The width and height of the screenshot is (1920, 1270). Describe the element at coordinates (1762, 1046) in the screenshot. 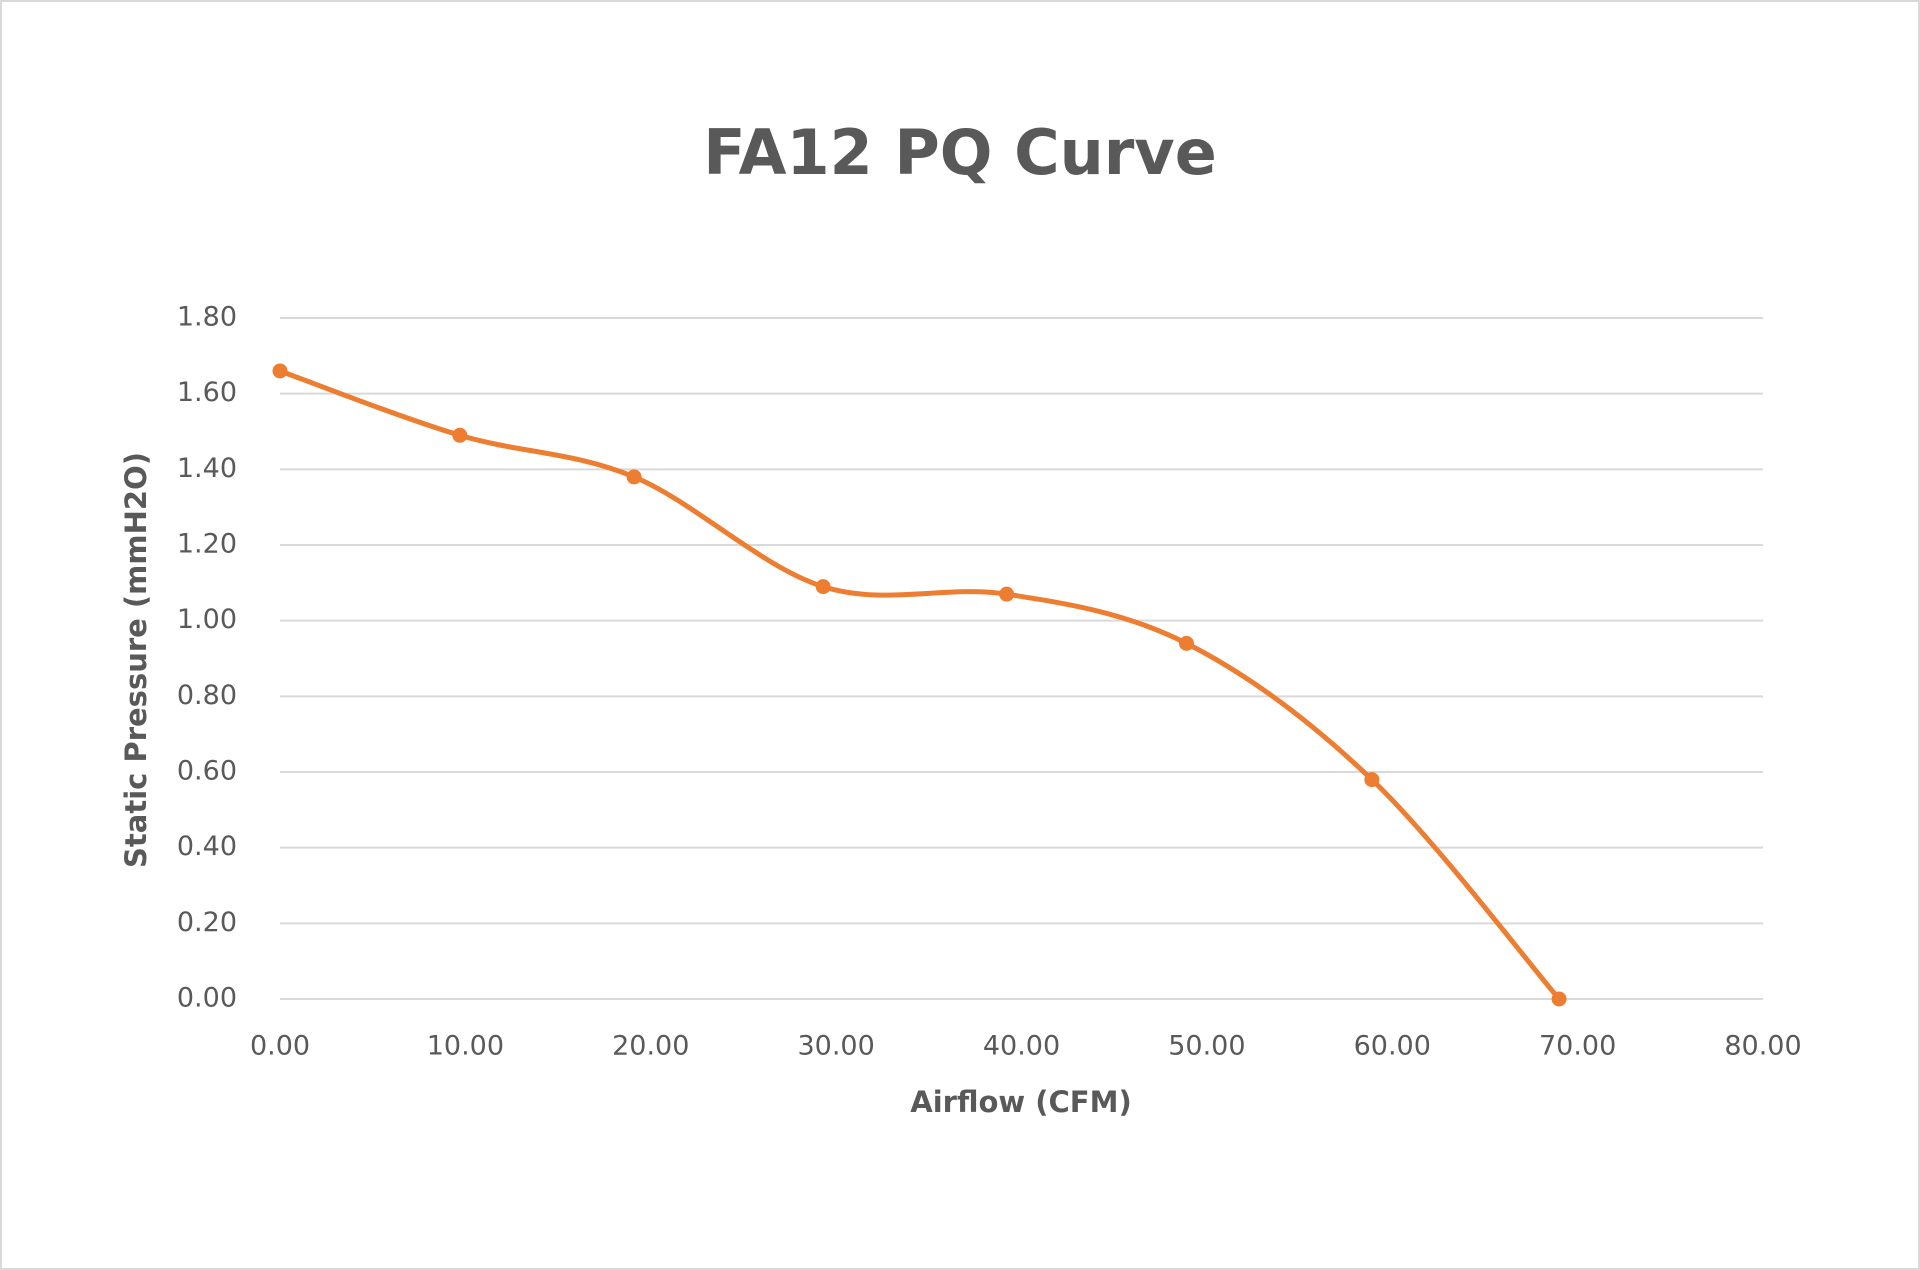

I see `x-tick-label: 80.00` at that location.